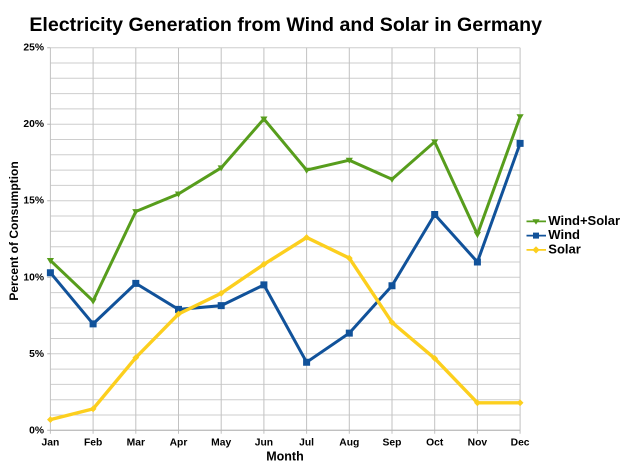 The image size is (623, 472). I want to click on svg-text: Wind, so click(564, 234).